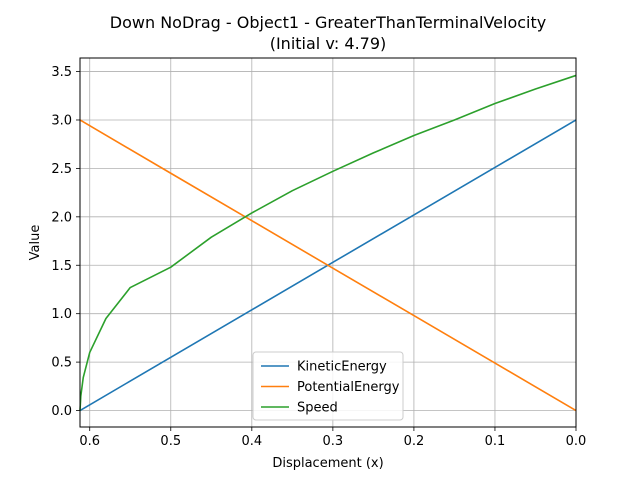  Describe the element at coordinates (61, 217) in the screenshot. I see `y-tick-label: 2.0` at that location.